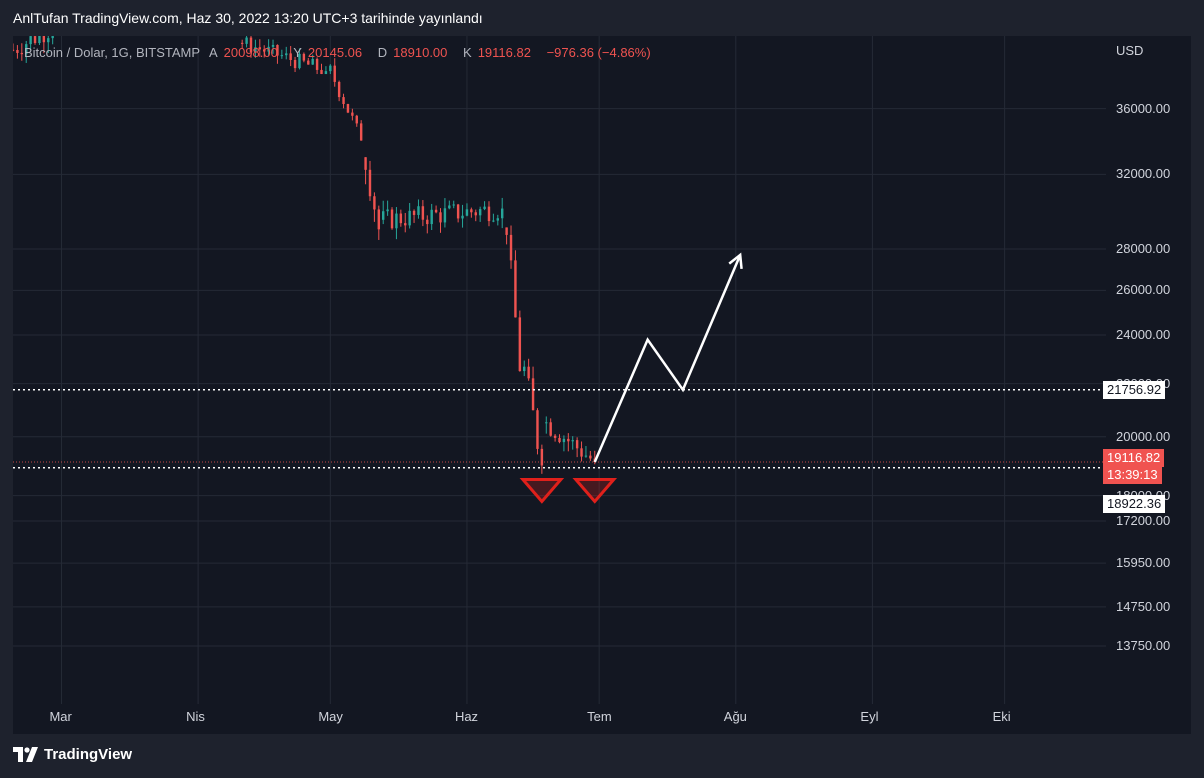 Image resolution: width=1204 pixels, height=778 pixels. I want to click on tradingview-logo-icon, so click(25, 754).